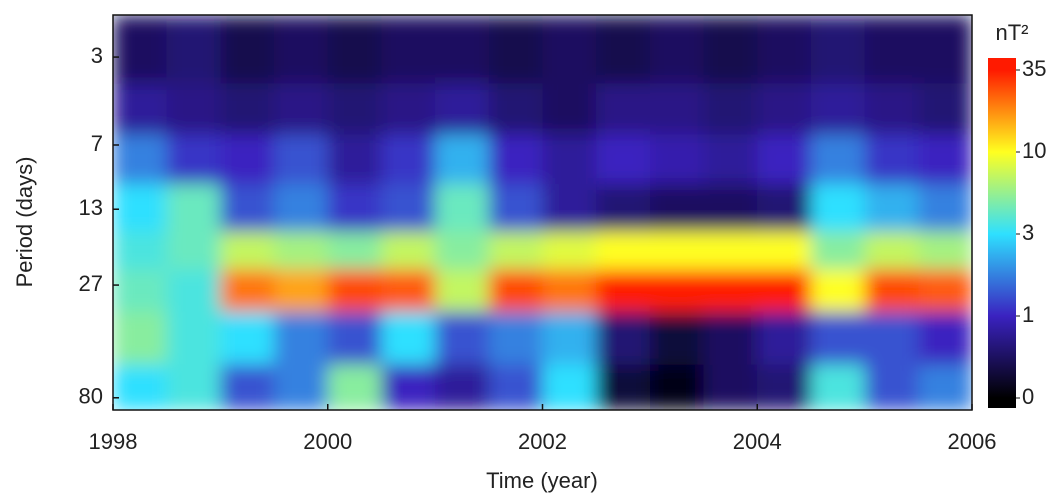 The height and width of the screenshot is (498, 1063). I want to click on x-tick-label: 1998, so click(113, 441).